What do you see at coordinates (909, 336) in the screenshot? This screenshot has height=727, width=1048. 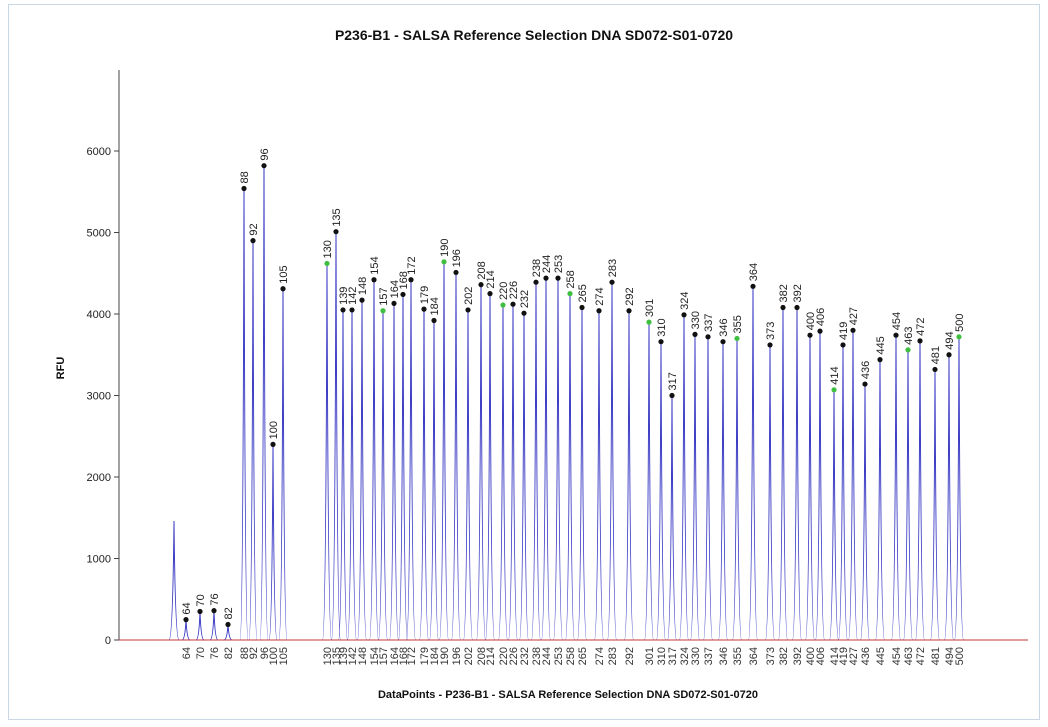 I see `peak-label-463: 463` at bounding box center [909, 336].